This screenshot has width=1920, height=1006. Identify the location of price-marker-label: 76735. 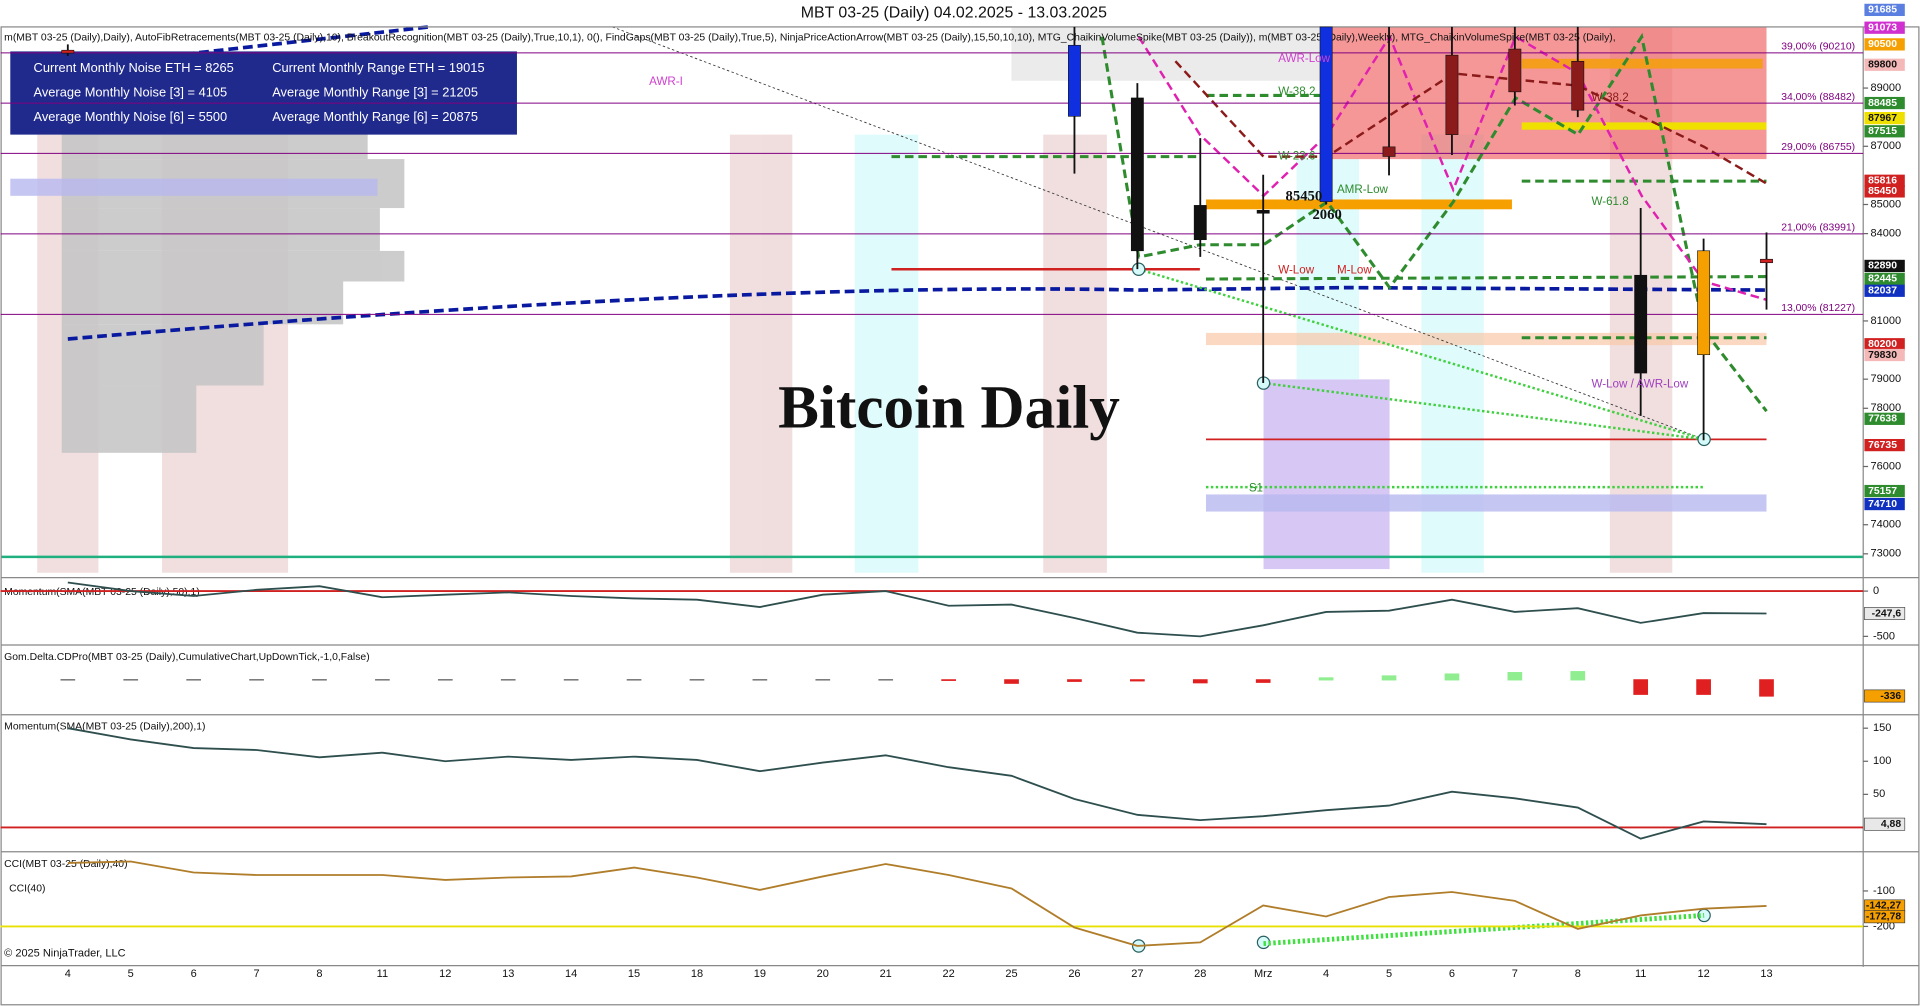
(1882, 445).